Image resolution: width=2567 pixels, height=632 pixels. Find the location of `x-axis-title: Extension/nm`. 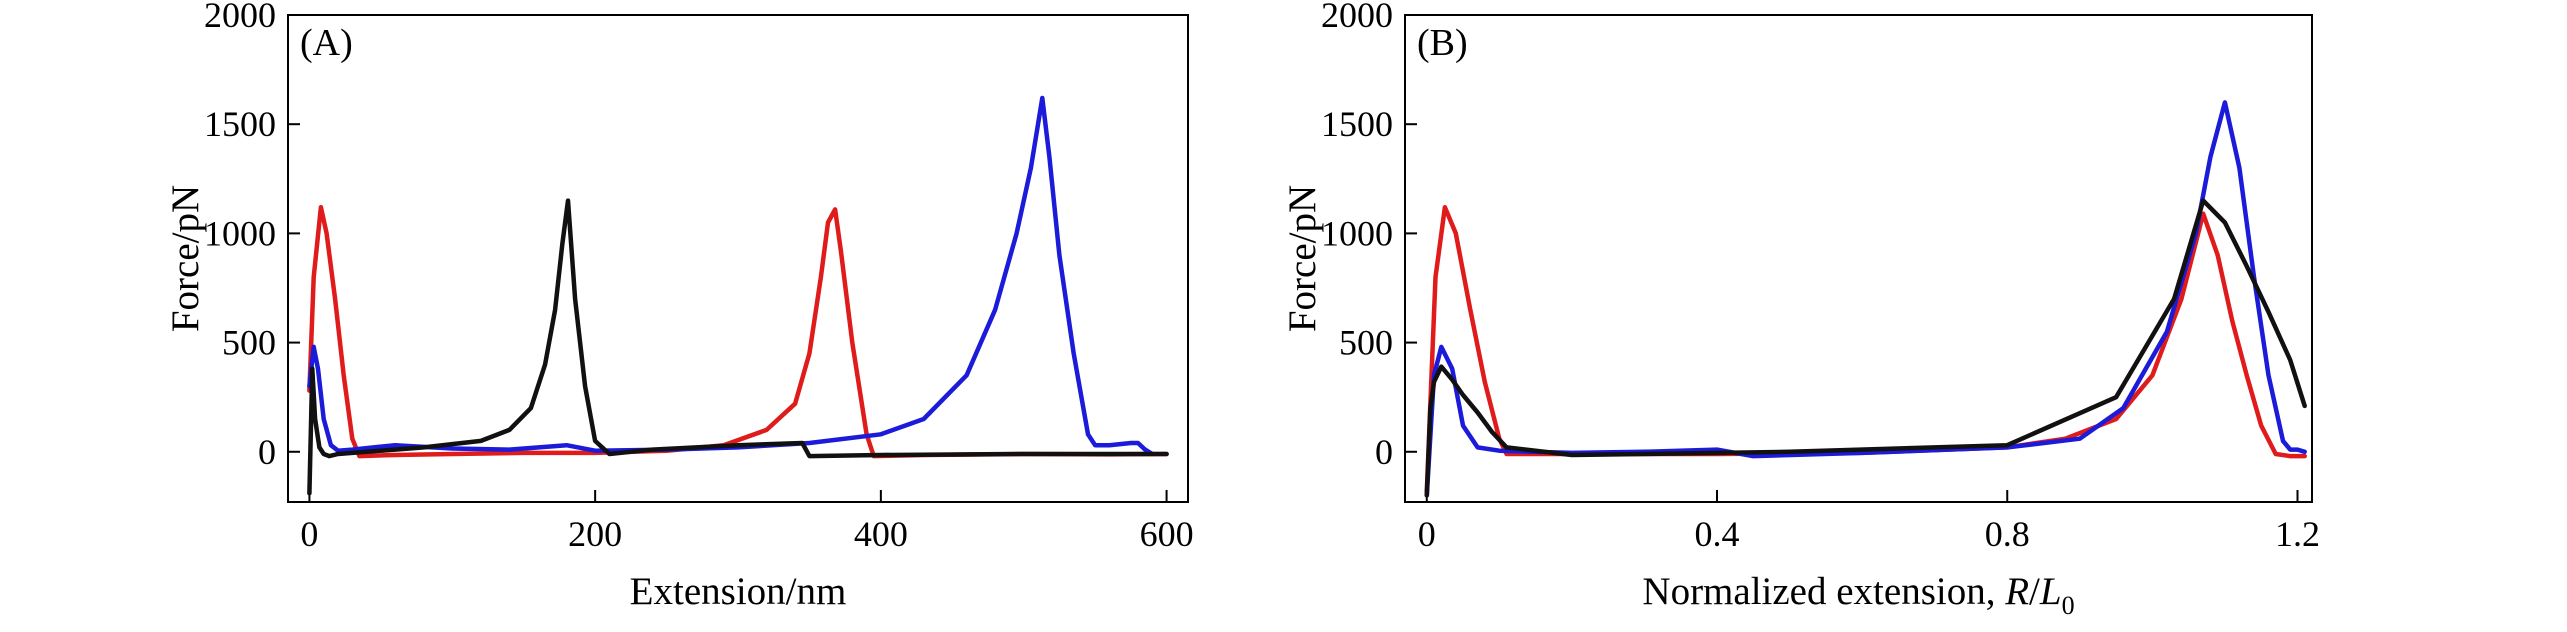

x-axis-title: Extension/nm is located at coordinates (738, 591).